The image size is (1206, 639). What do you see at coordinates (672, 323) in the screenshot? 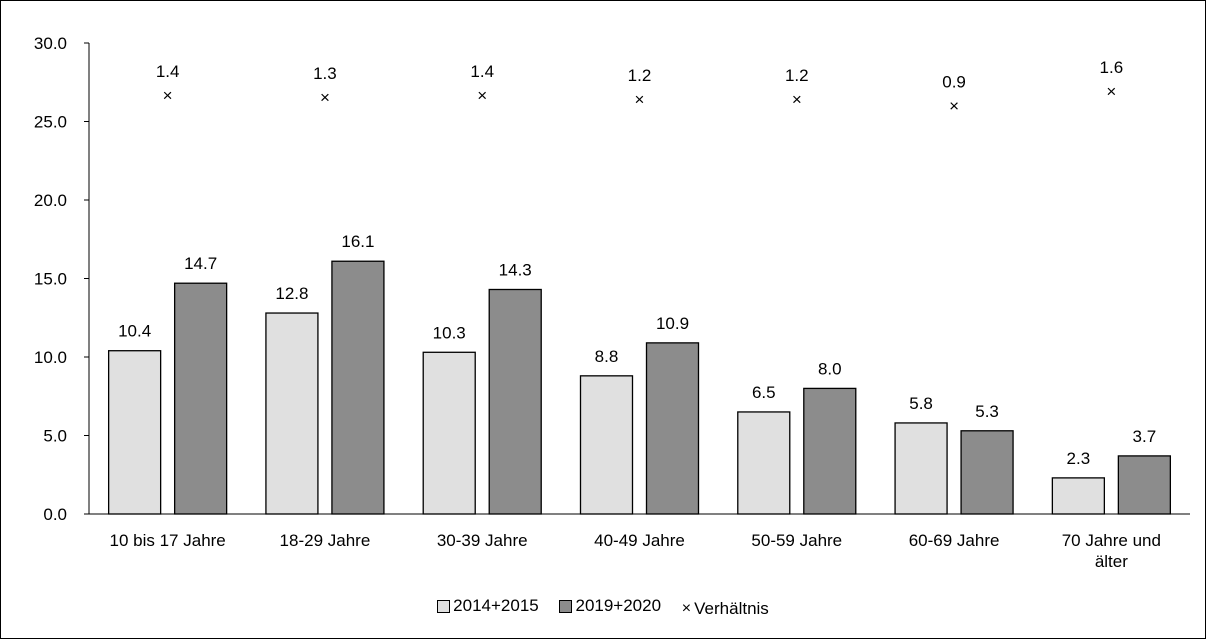
I see `data-label-2019-2020-3: 10.9` at bounding box center [672, 323].